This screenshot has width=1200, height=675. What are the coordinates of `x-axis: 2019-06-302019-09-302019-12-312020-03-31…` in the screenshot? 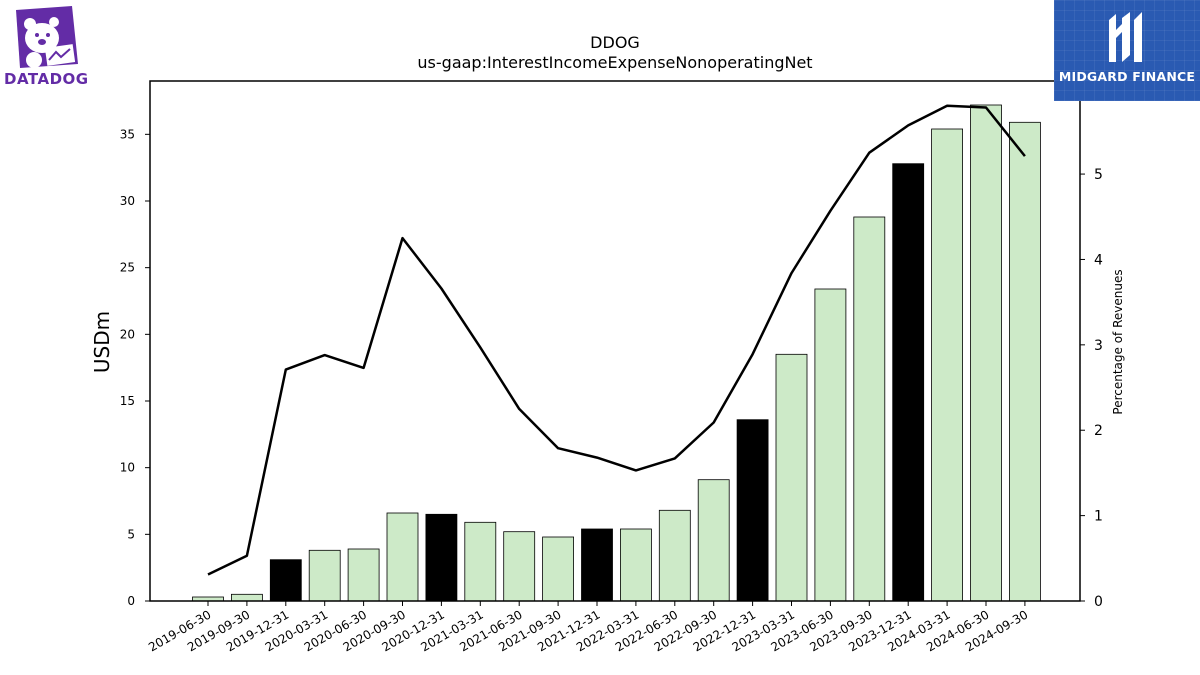 It's located at (588, 627).